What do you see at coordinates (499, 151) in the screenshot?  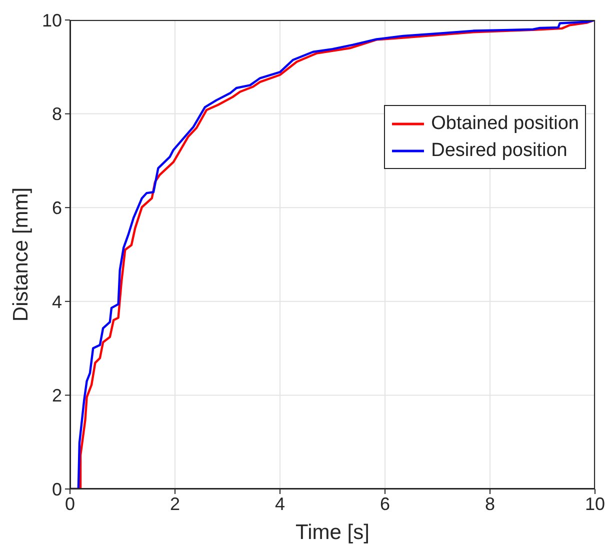 I see `legend-label: Desired position` at bounding box center [499, 151].